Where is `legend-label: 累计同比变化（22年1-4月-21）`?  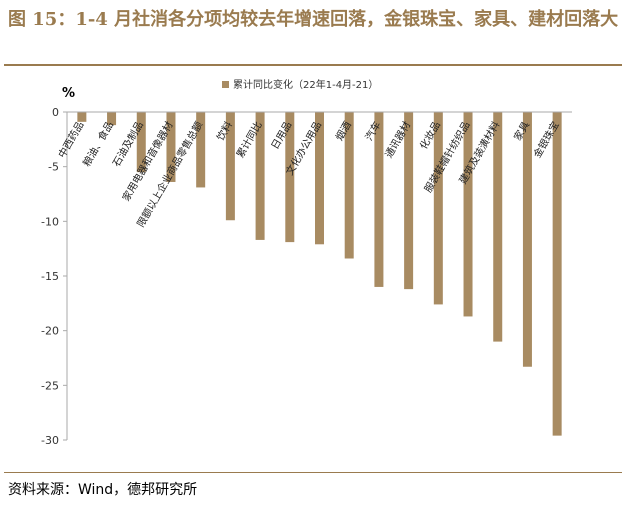 legend-label: 累计同比变化（22年1-4月-21） is located at coordinates (305, 84).